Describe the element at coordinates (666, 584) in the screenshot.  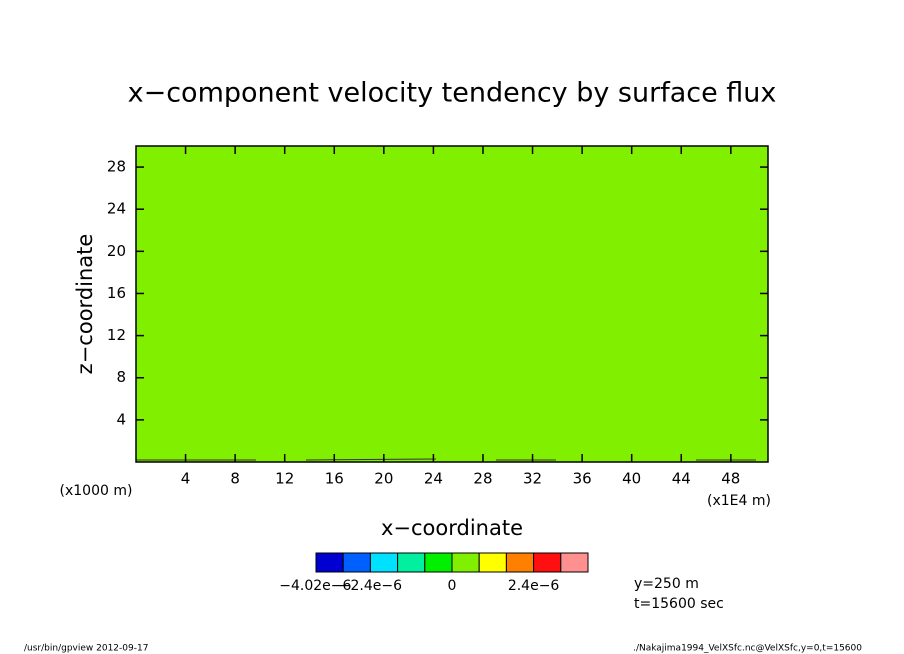
I see `annotation: y=250 m` at that location.